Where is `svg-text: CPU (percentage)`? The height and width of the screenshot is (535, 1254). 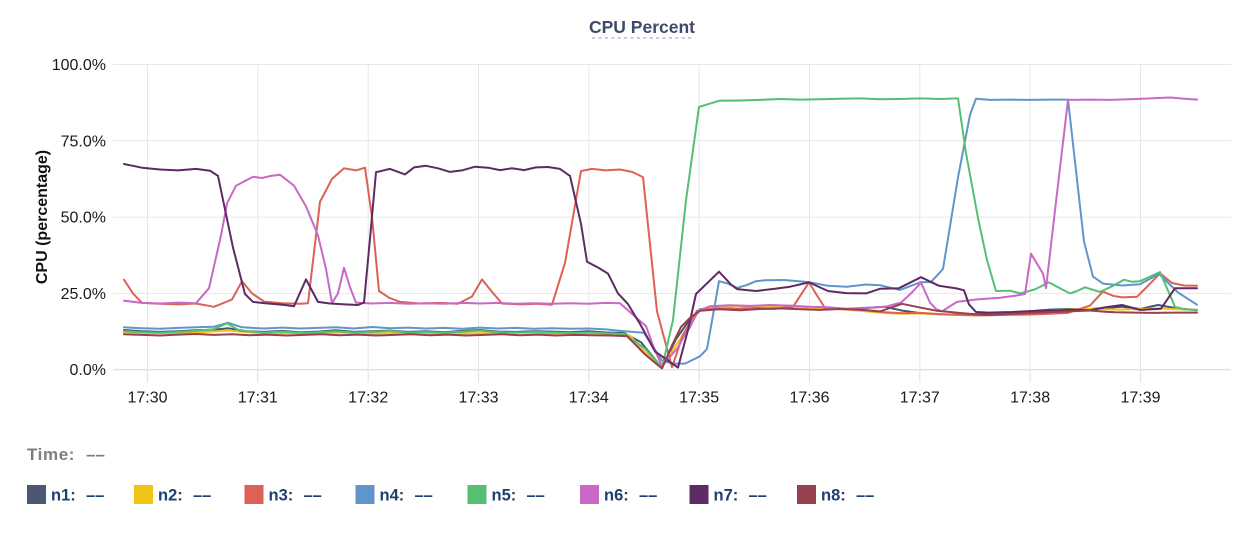 svg-text: CPU (percentage) is located at coordinates (42, 217).